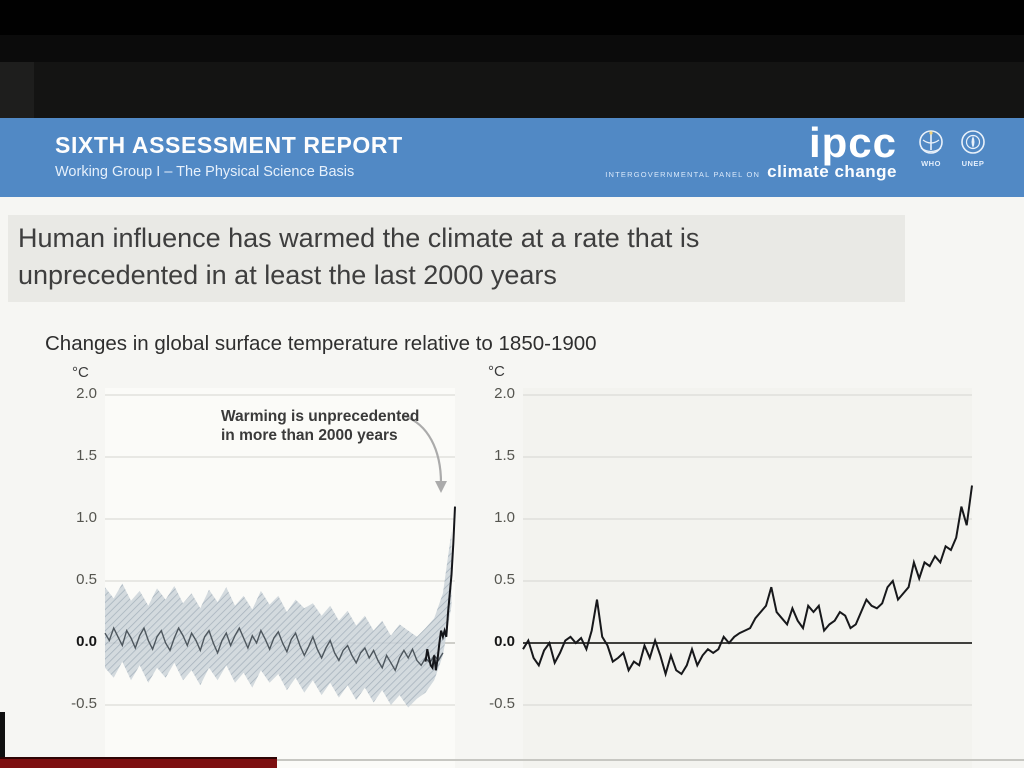 Image resolution: width=1024 pixels, height=768 pixels. What do you see at coordinates (278, 619) in the screenshot?
I see `uncertainty-band` at bounding box center [278, 619].